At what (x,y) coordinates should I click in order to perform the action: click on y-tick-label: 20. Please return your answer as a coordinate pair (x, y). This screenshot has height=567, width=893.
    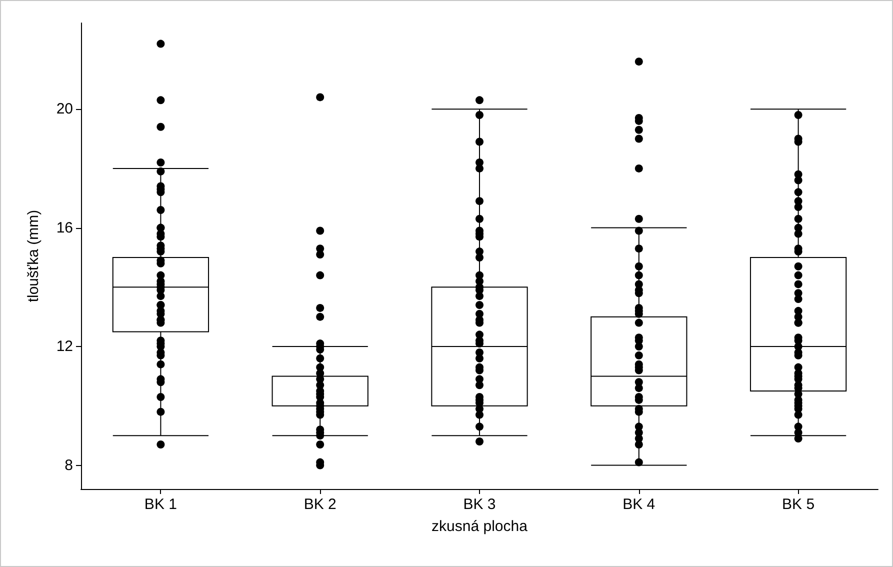
    Looking at the image, I should click on (64, 109).